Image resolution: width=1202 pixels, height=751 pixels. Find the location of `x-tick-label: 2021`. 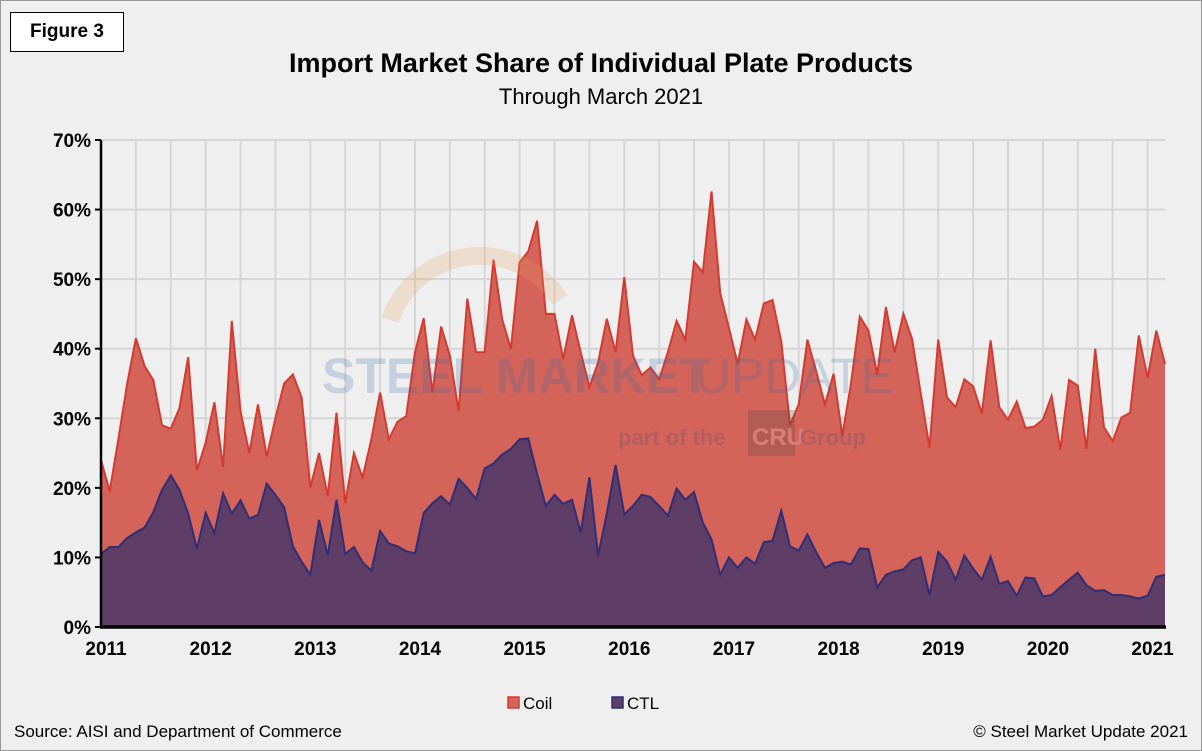

x-tick-label: 2021 is located at coordinates (1152, 649).